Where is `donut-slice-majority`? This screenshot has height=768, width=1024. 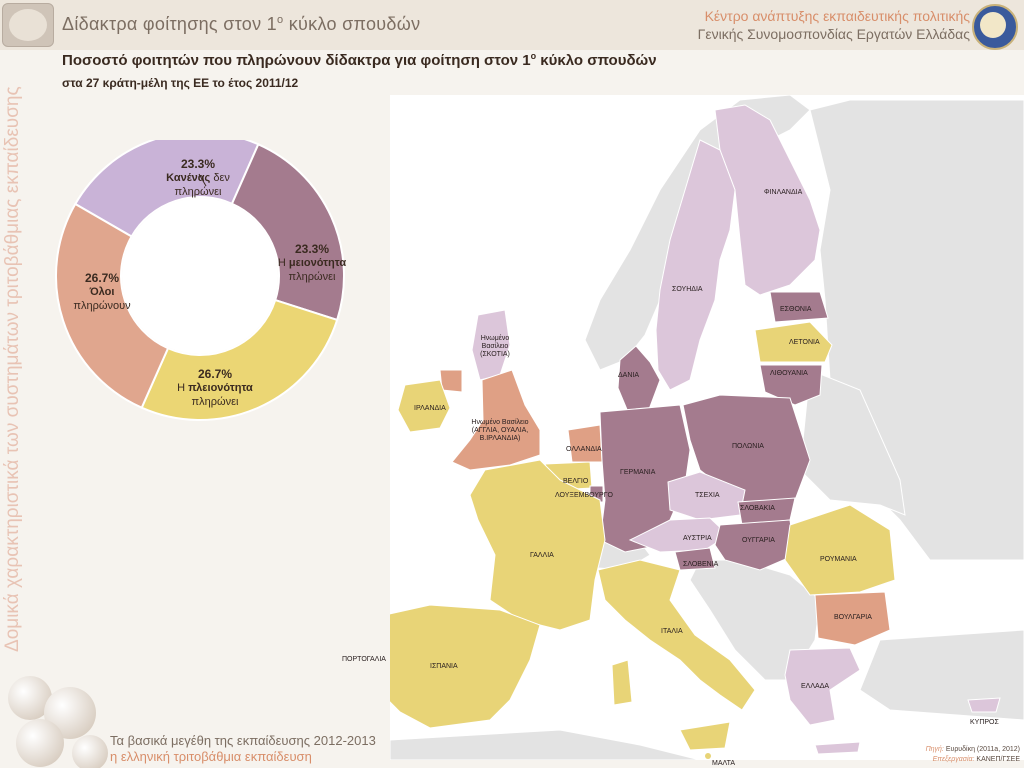
donut-slice-majority is located at coordinates (239, 359).